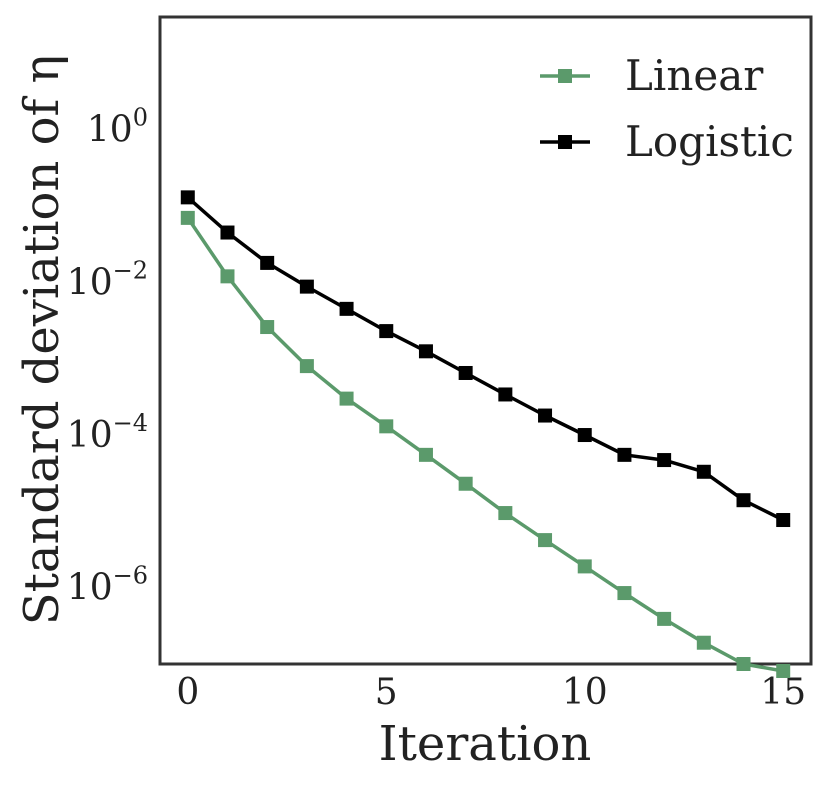 The image size is (829, 787). What do you see at coordinates (187, 692) in the screenshot?
I see `x-tick-label: 0` at bounding box center [187, 692].